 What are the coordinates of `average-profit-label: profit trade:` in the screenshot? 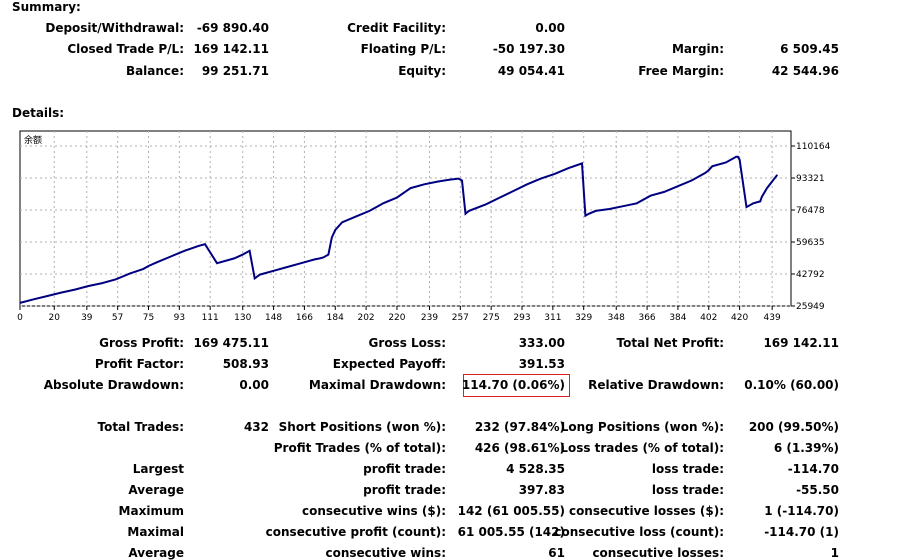 It's located at (404, 490).